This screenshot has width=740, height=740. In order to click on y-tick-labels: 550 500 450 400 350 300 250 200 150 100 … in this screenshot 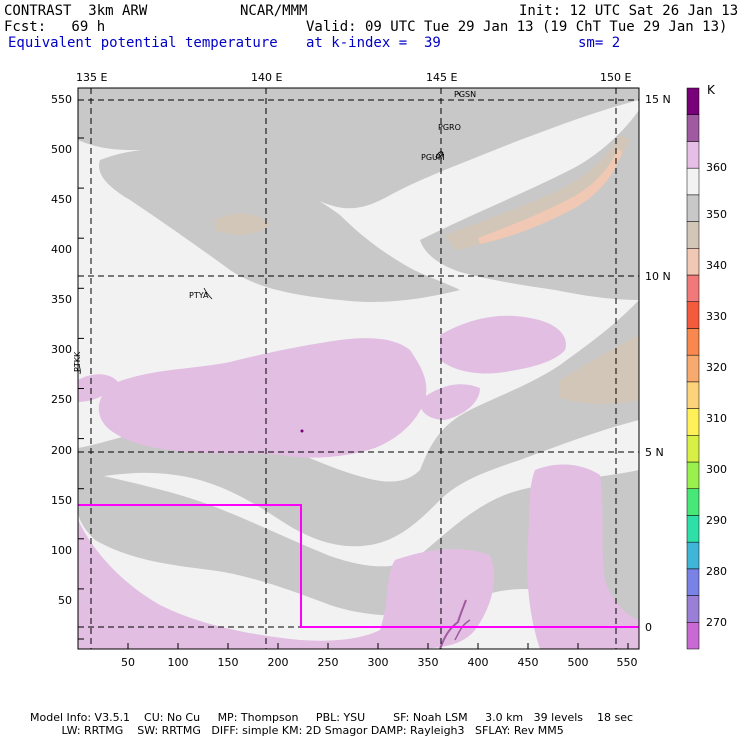, I will do `click(61, 350)`.